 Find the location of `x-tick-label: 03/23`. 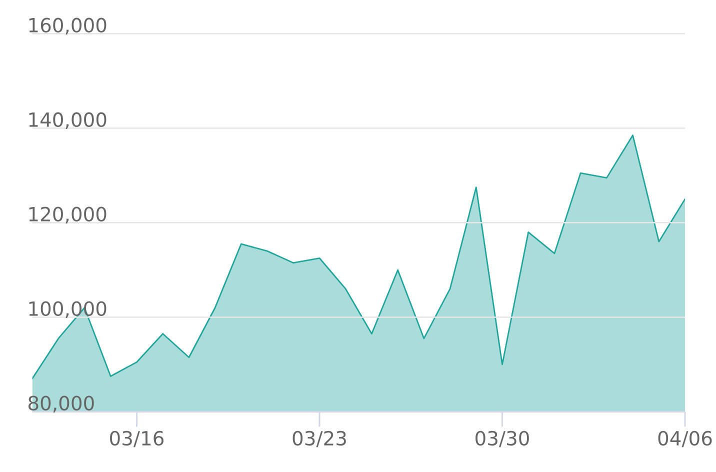

x-tick-label: 03/23 is located at coordinates (319, 439).